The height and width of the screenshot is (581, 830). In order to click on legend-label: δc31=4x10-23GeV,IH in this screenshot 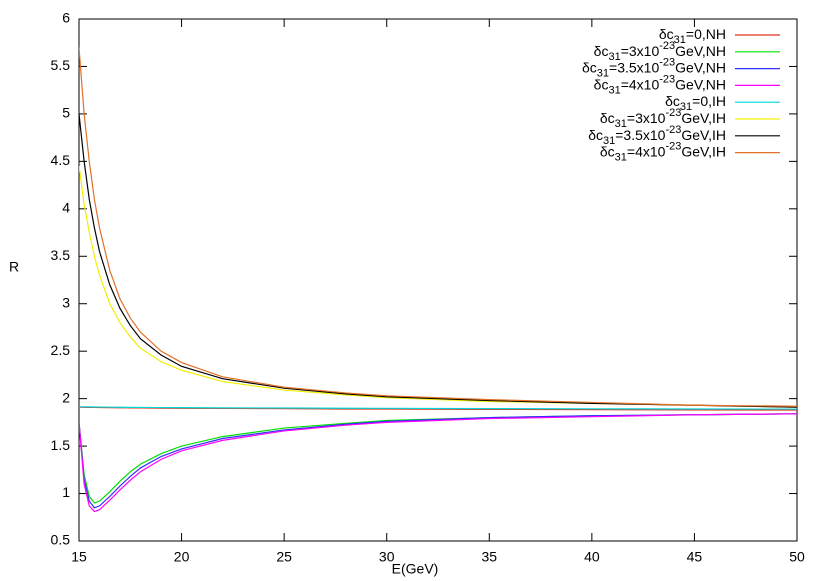, I will do `click(663, 152)`.